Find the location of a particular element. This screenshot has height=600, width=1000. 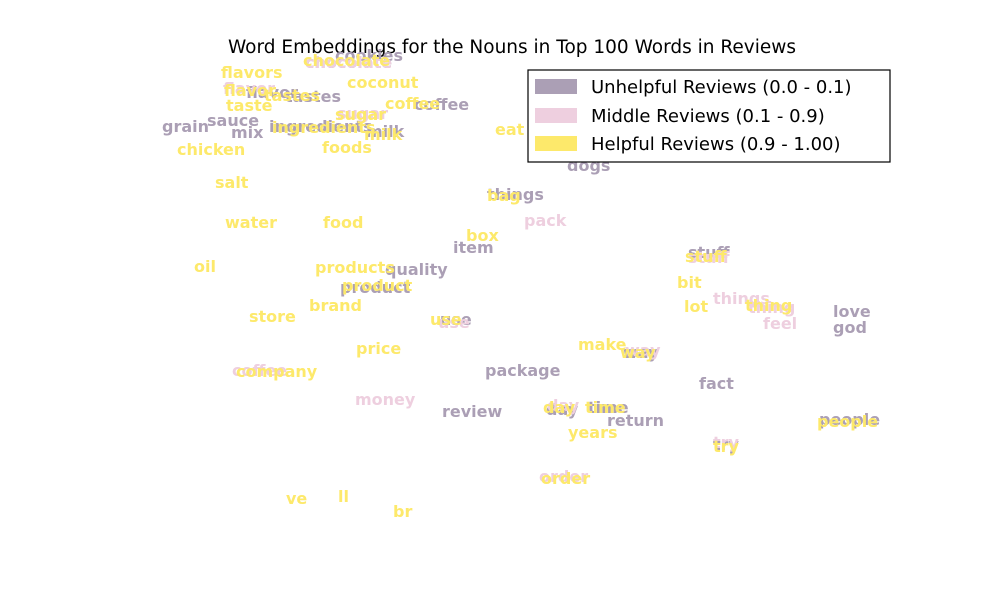

word-point-middle-sugar: sugar is located at coordinates (362, 113).